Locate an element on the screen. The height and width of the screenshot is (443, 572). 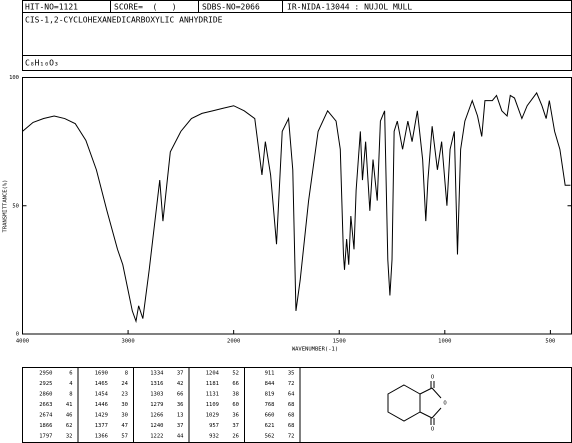
peak-wavenumber: 2663 is located at coordinates (45, 405).